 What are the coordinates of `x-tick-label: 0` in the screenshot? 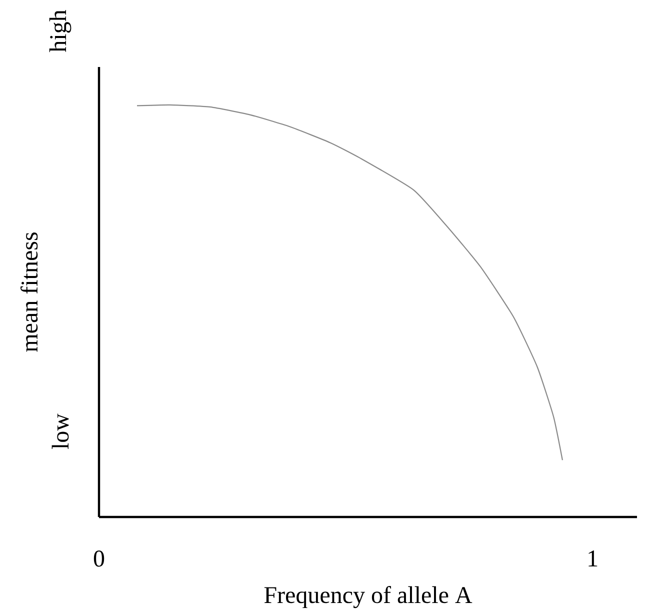 It's located at (99, 558).